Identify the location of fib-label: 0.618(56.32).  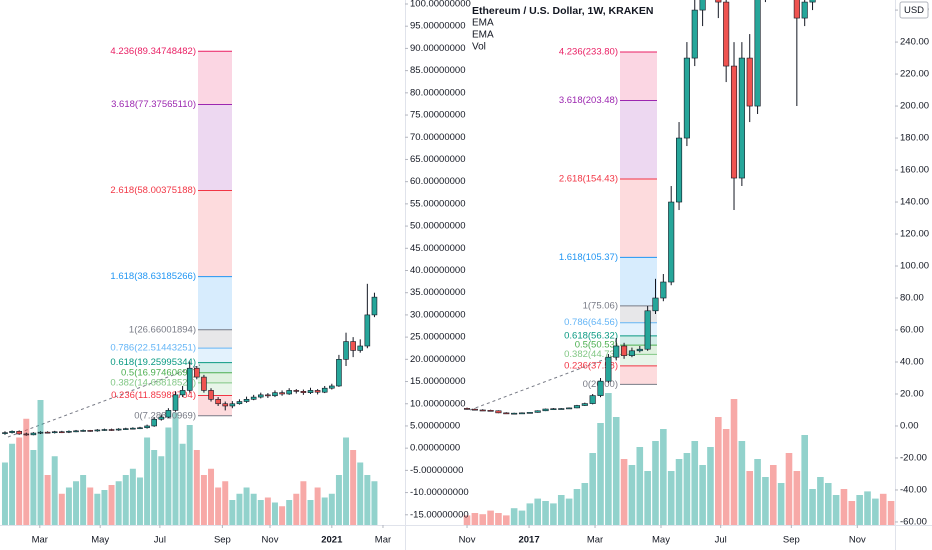
(591, 335).